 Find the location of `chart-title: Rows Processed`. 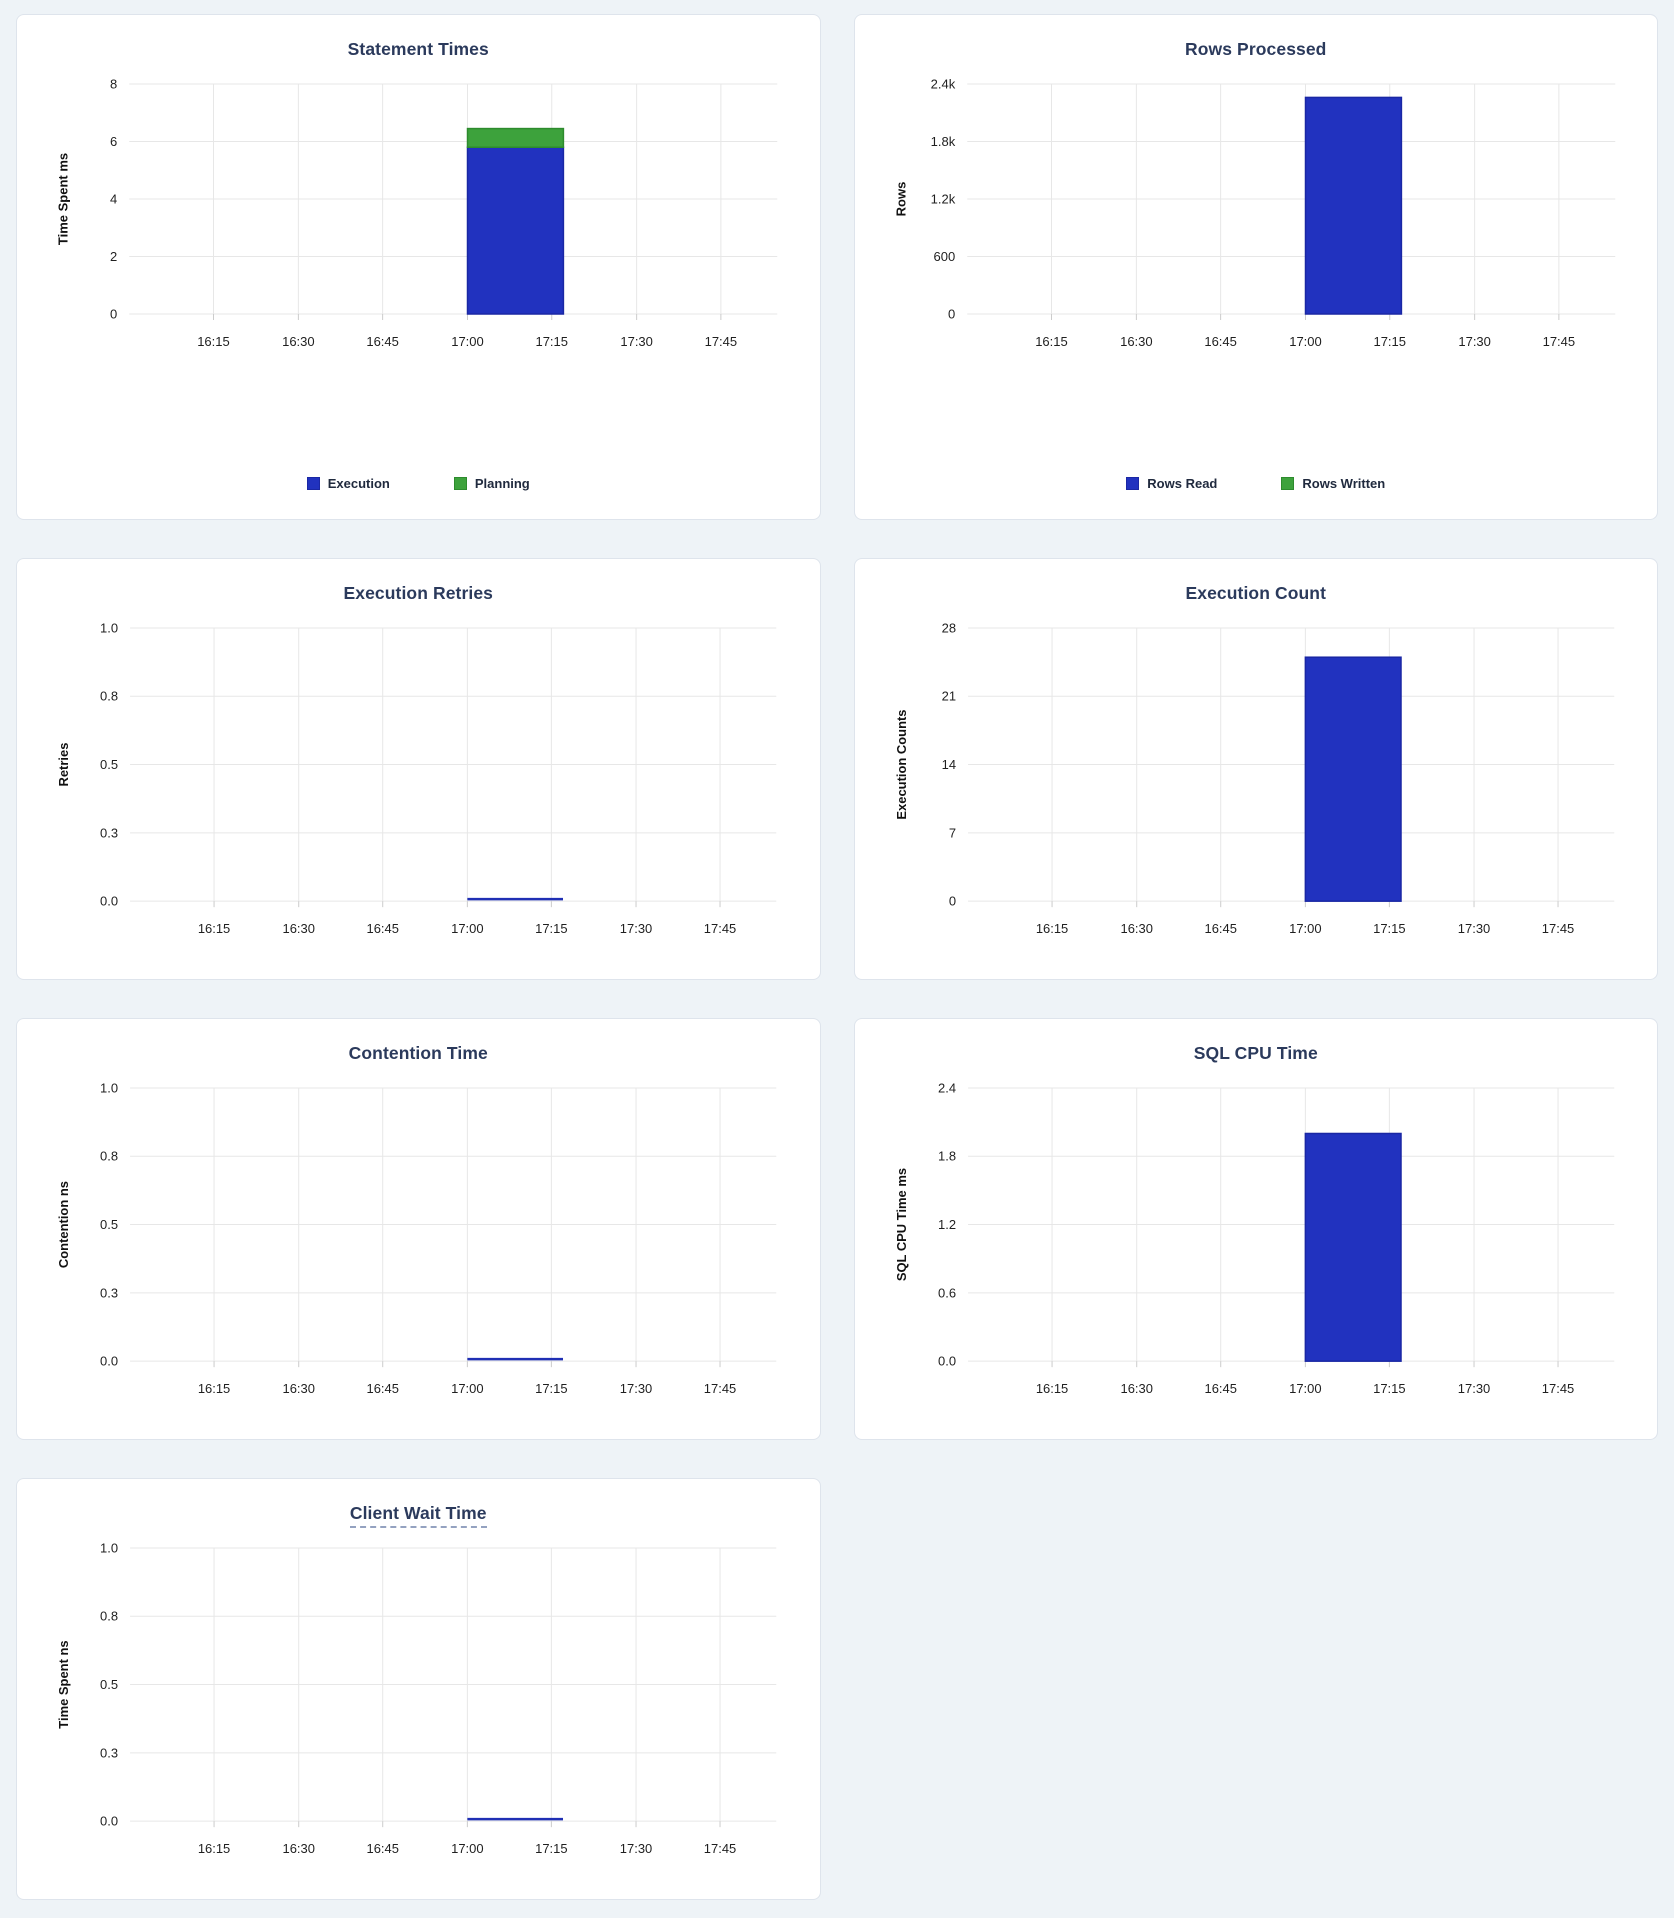

chart-title: Rows Processed is located at coordinates (1256, 49).